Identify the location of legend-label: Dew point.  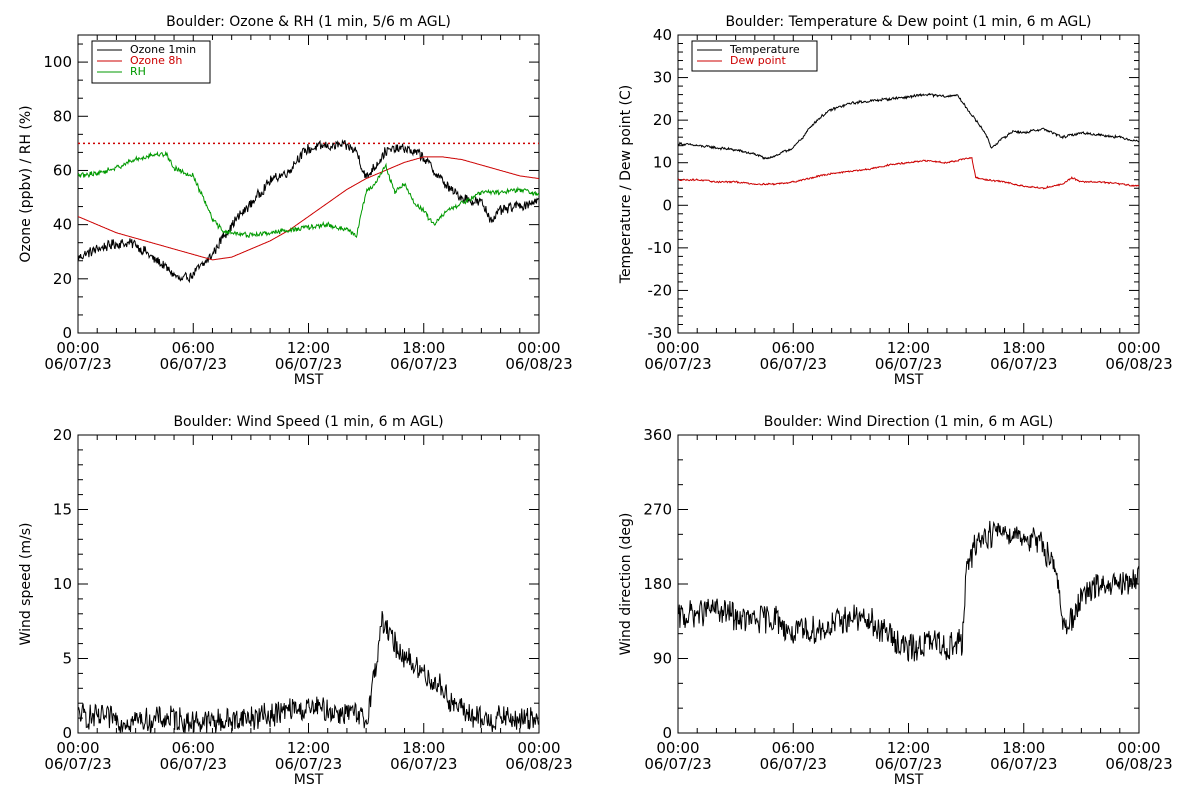
(758, 60).